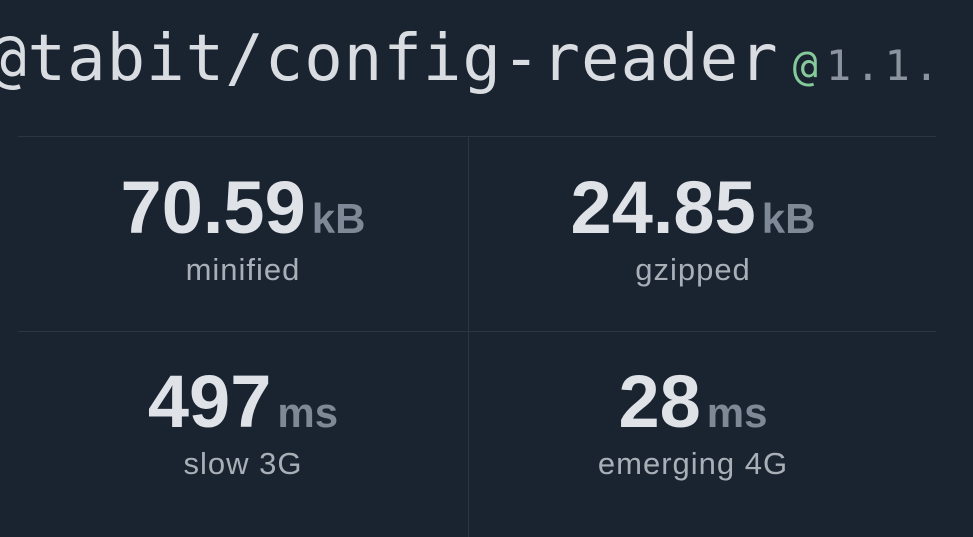  I want to click on stat-cell: 70.59 kB minified, so click(243, 226).